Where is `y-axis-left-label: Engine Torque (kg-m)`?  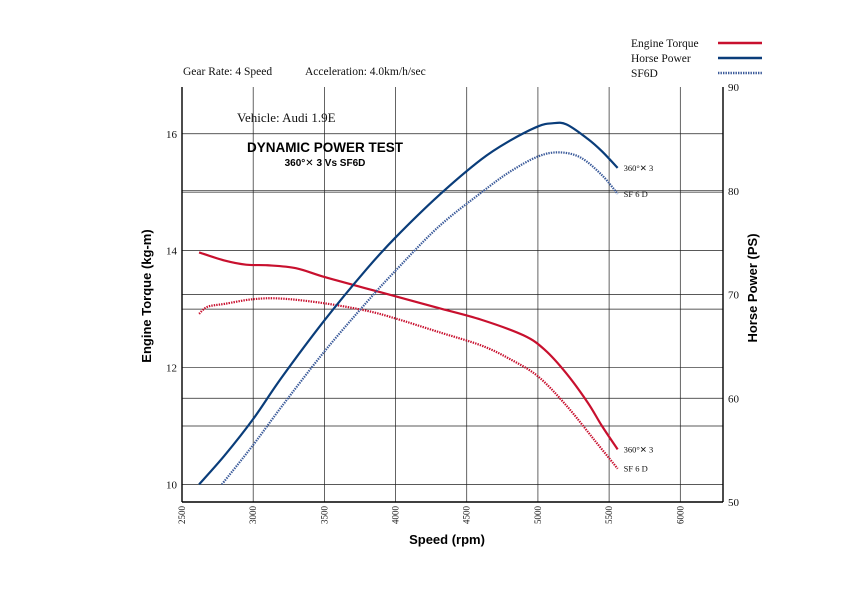
y-axis-left-label: Engine Torque (kg-m) is located at coordinates (146, 295).